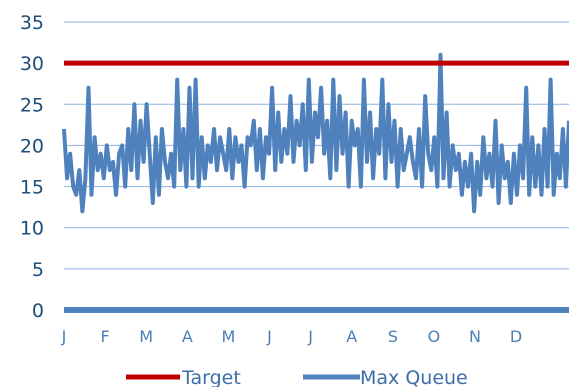  Describe the element at coordinates (104, 336) in the screenshot. I see `x-tick-label: F` at that location.